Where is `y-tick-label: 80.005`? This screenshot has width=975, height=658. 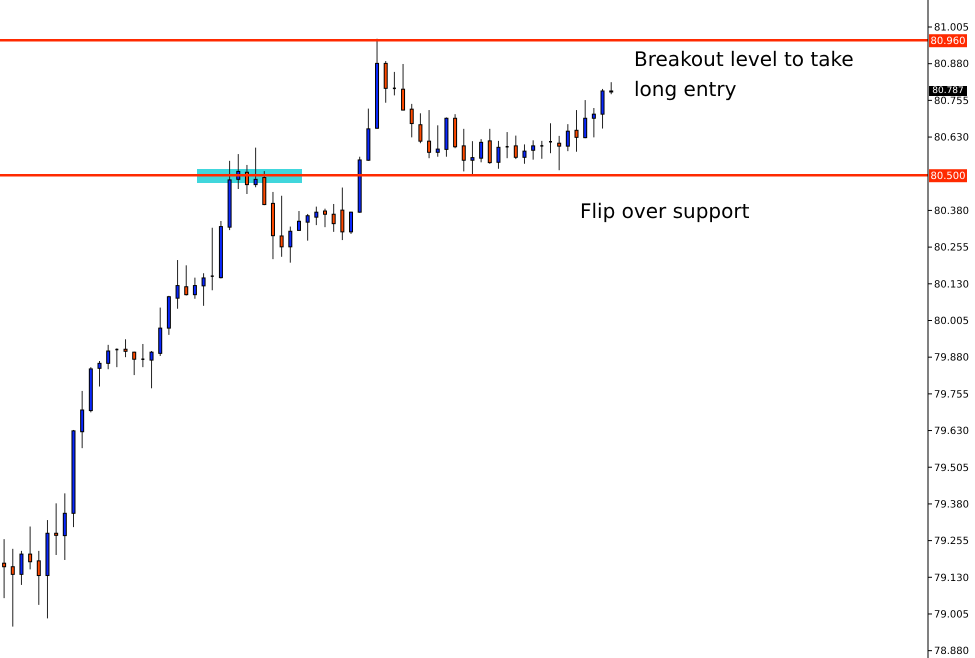 y-tick-label: 80.005 is located at coordinates (951, 322).